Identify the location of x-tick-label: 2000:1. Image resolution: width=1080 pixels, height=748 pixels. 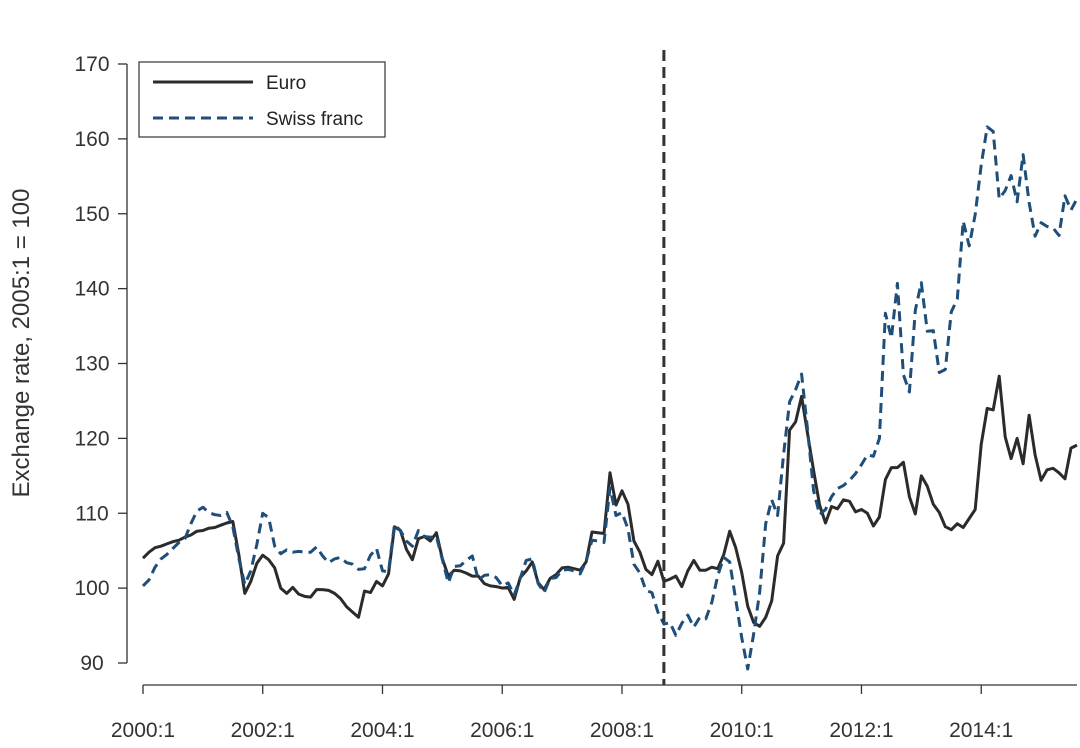
(143, 730).